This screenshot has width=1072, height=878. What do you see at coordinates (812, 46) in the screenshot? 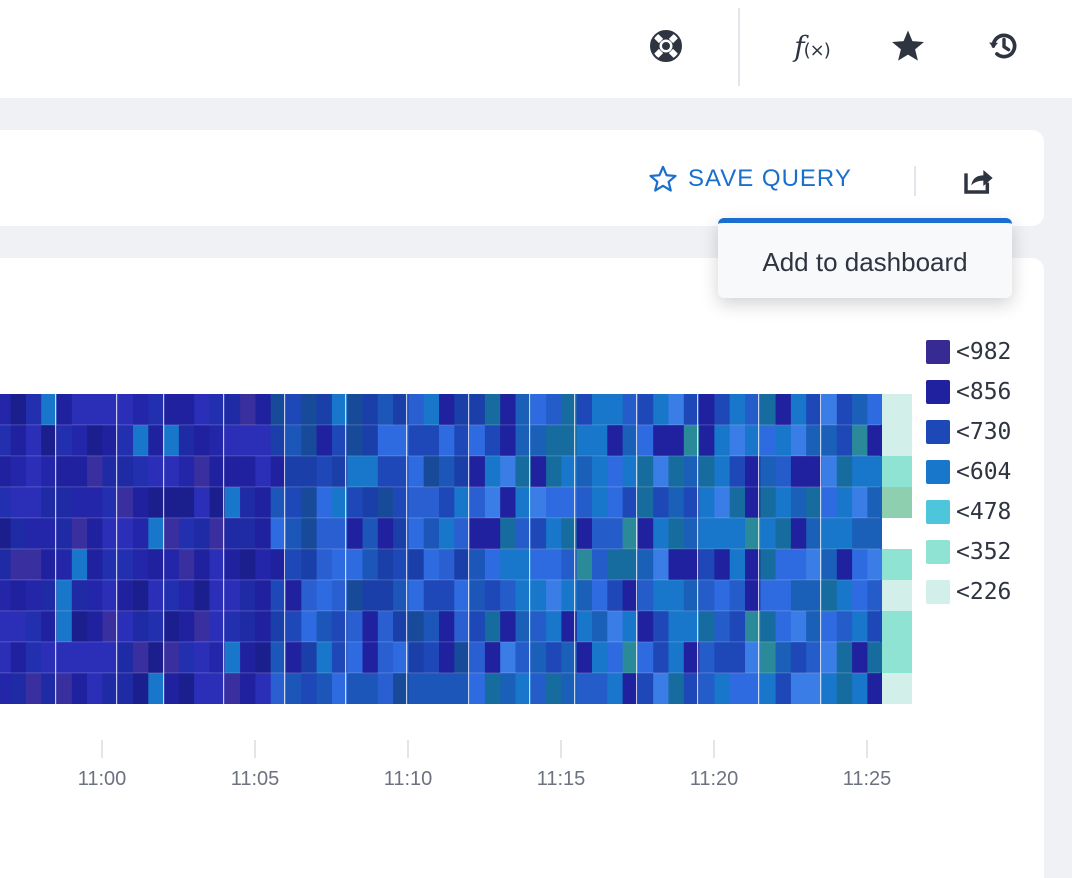
I see `functions-icon: f(×)` at bounding box center [812, 46].